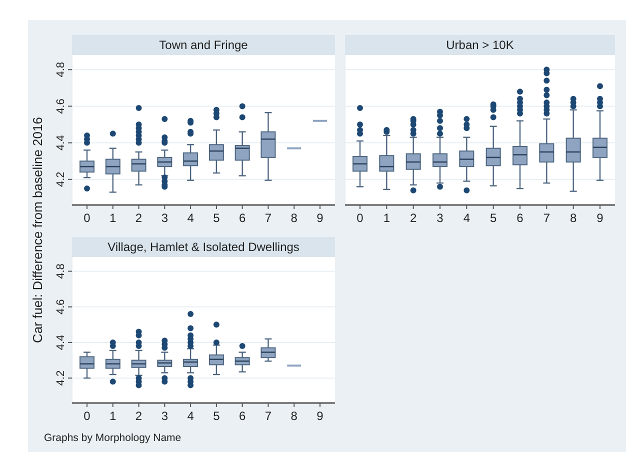 This screenshot has width=627, height=457. I want to click on text: Graphs by Morphology Name, so click(113, 438).